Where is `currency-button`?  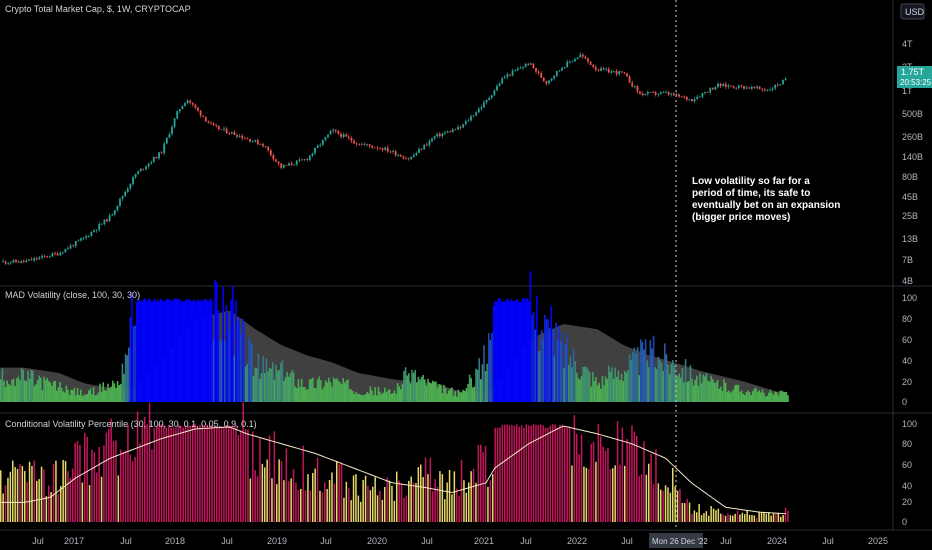
currency-button is located at coordinates (912, 11).